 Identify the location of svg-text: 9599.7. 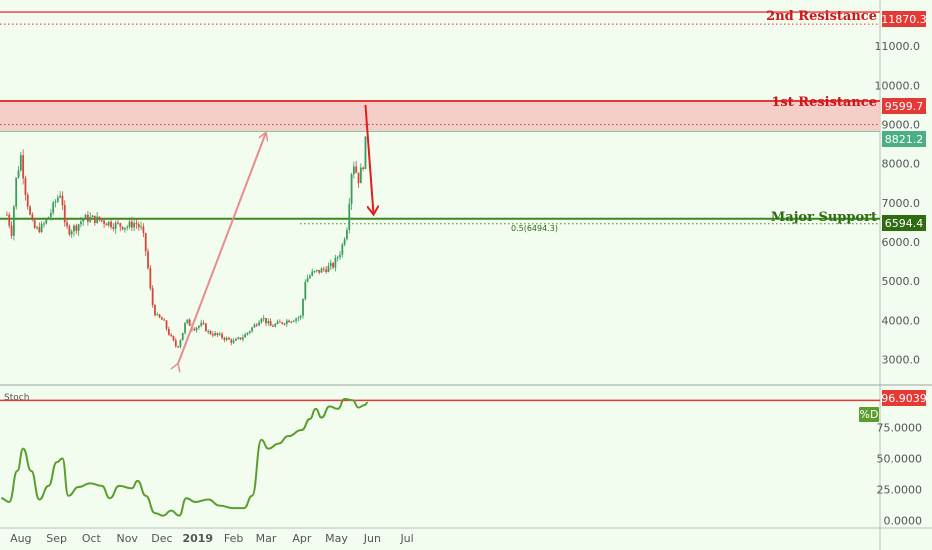
(904, 106).